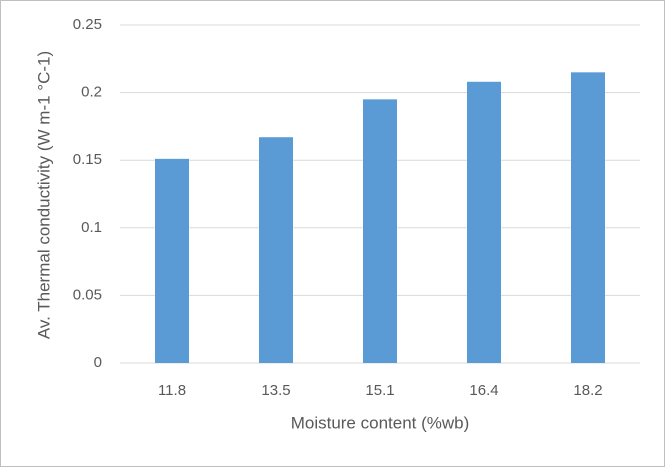  What do you see at coordinates (91, 92) in the screenshot?
I see `y-tick-label: 0.2` at bounding box center [91, 92].